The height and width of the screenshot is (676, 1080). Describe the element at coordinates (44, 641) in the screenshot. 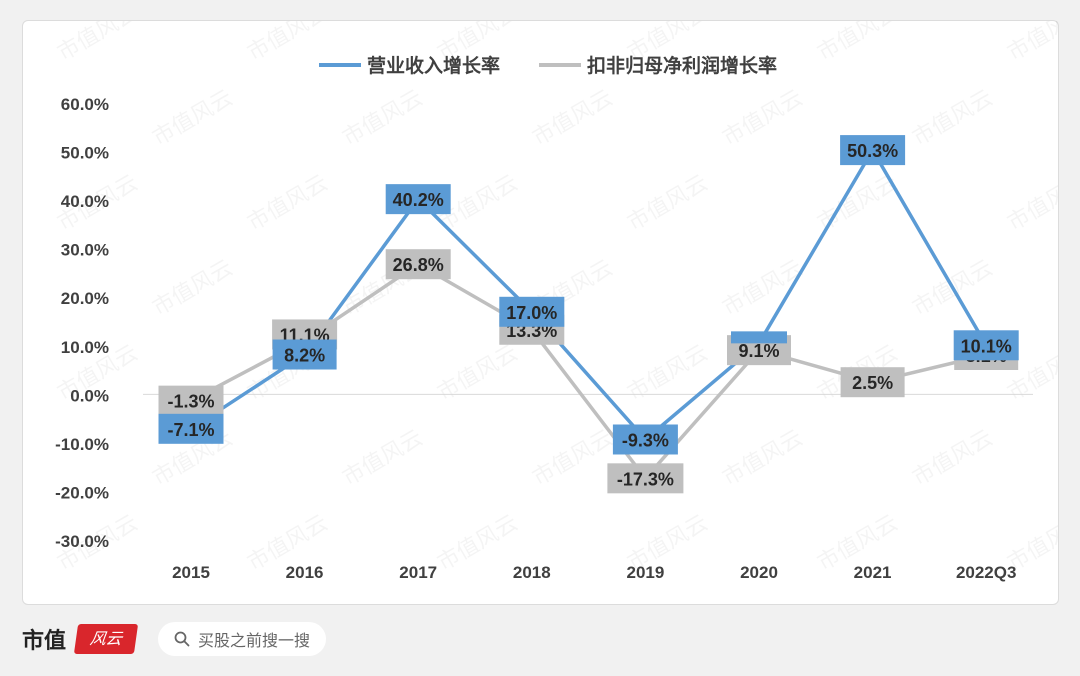

I see `brand-name: 市值` at that location.